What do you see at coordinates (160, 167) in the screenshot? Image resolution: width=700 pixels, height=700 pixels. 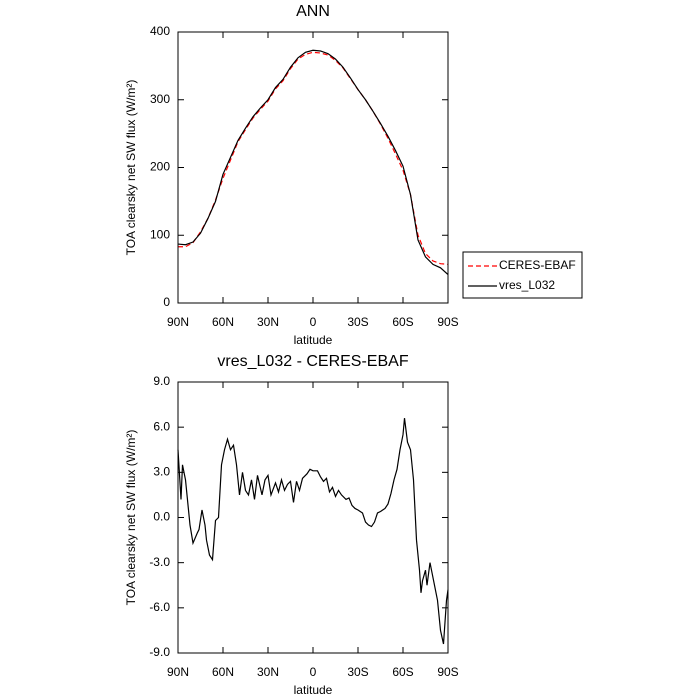 I see `y-tick-label: 200` at bounding box center [160, 167].